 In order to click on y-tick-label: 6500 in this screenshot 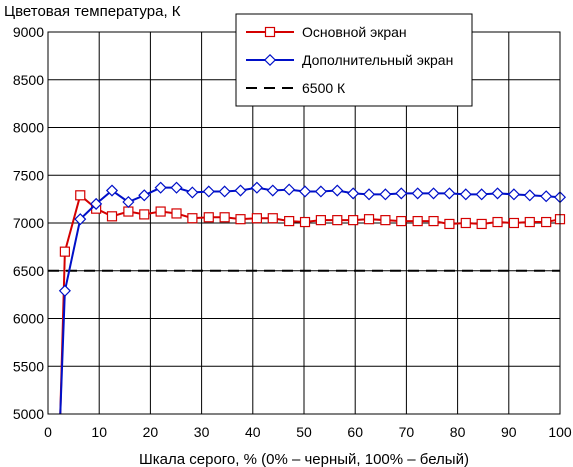, I will do `click(28, 271)`.